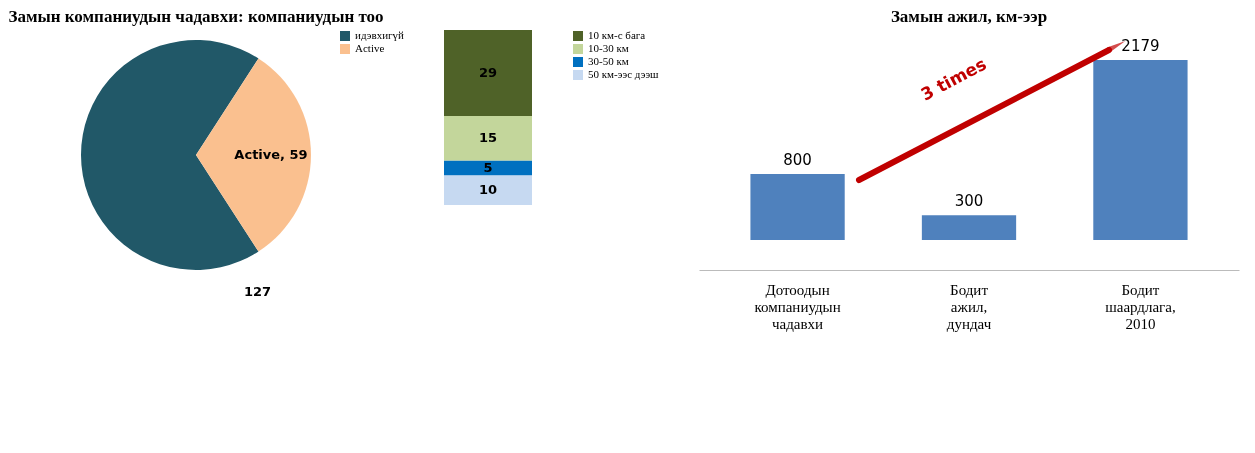  What do you see at coordinates (1140, 46) in the screenshot?
I see `data-label: 2179` at bounding box center [1140, 46].